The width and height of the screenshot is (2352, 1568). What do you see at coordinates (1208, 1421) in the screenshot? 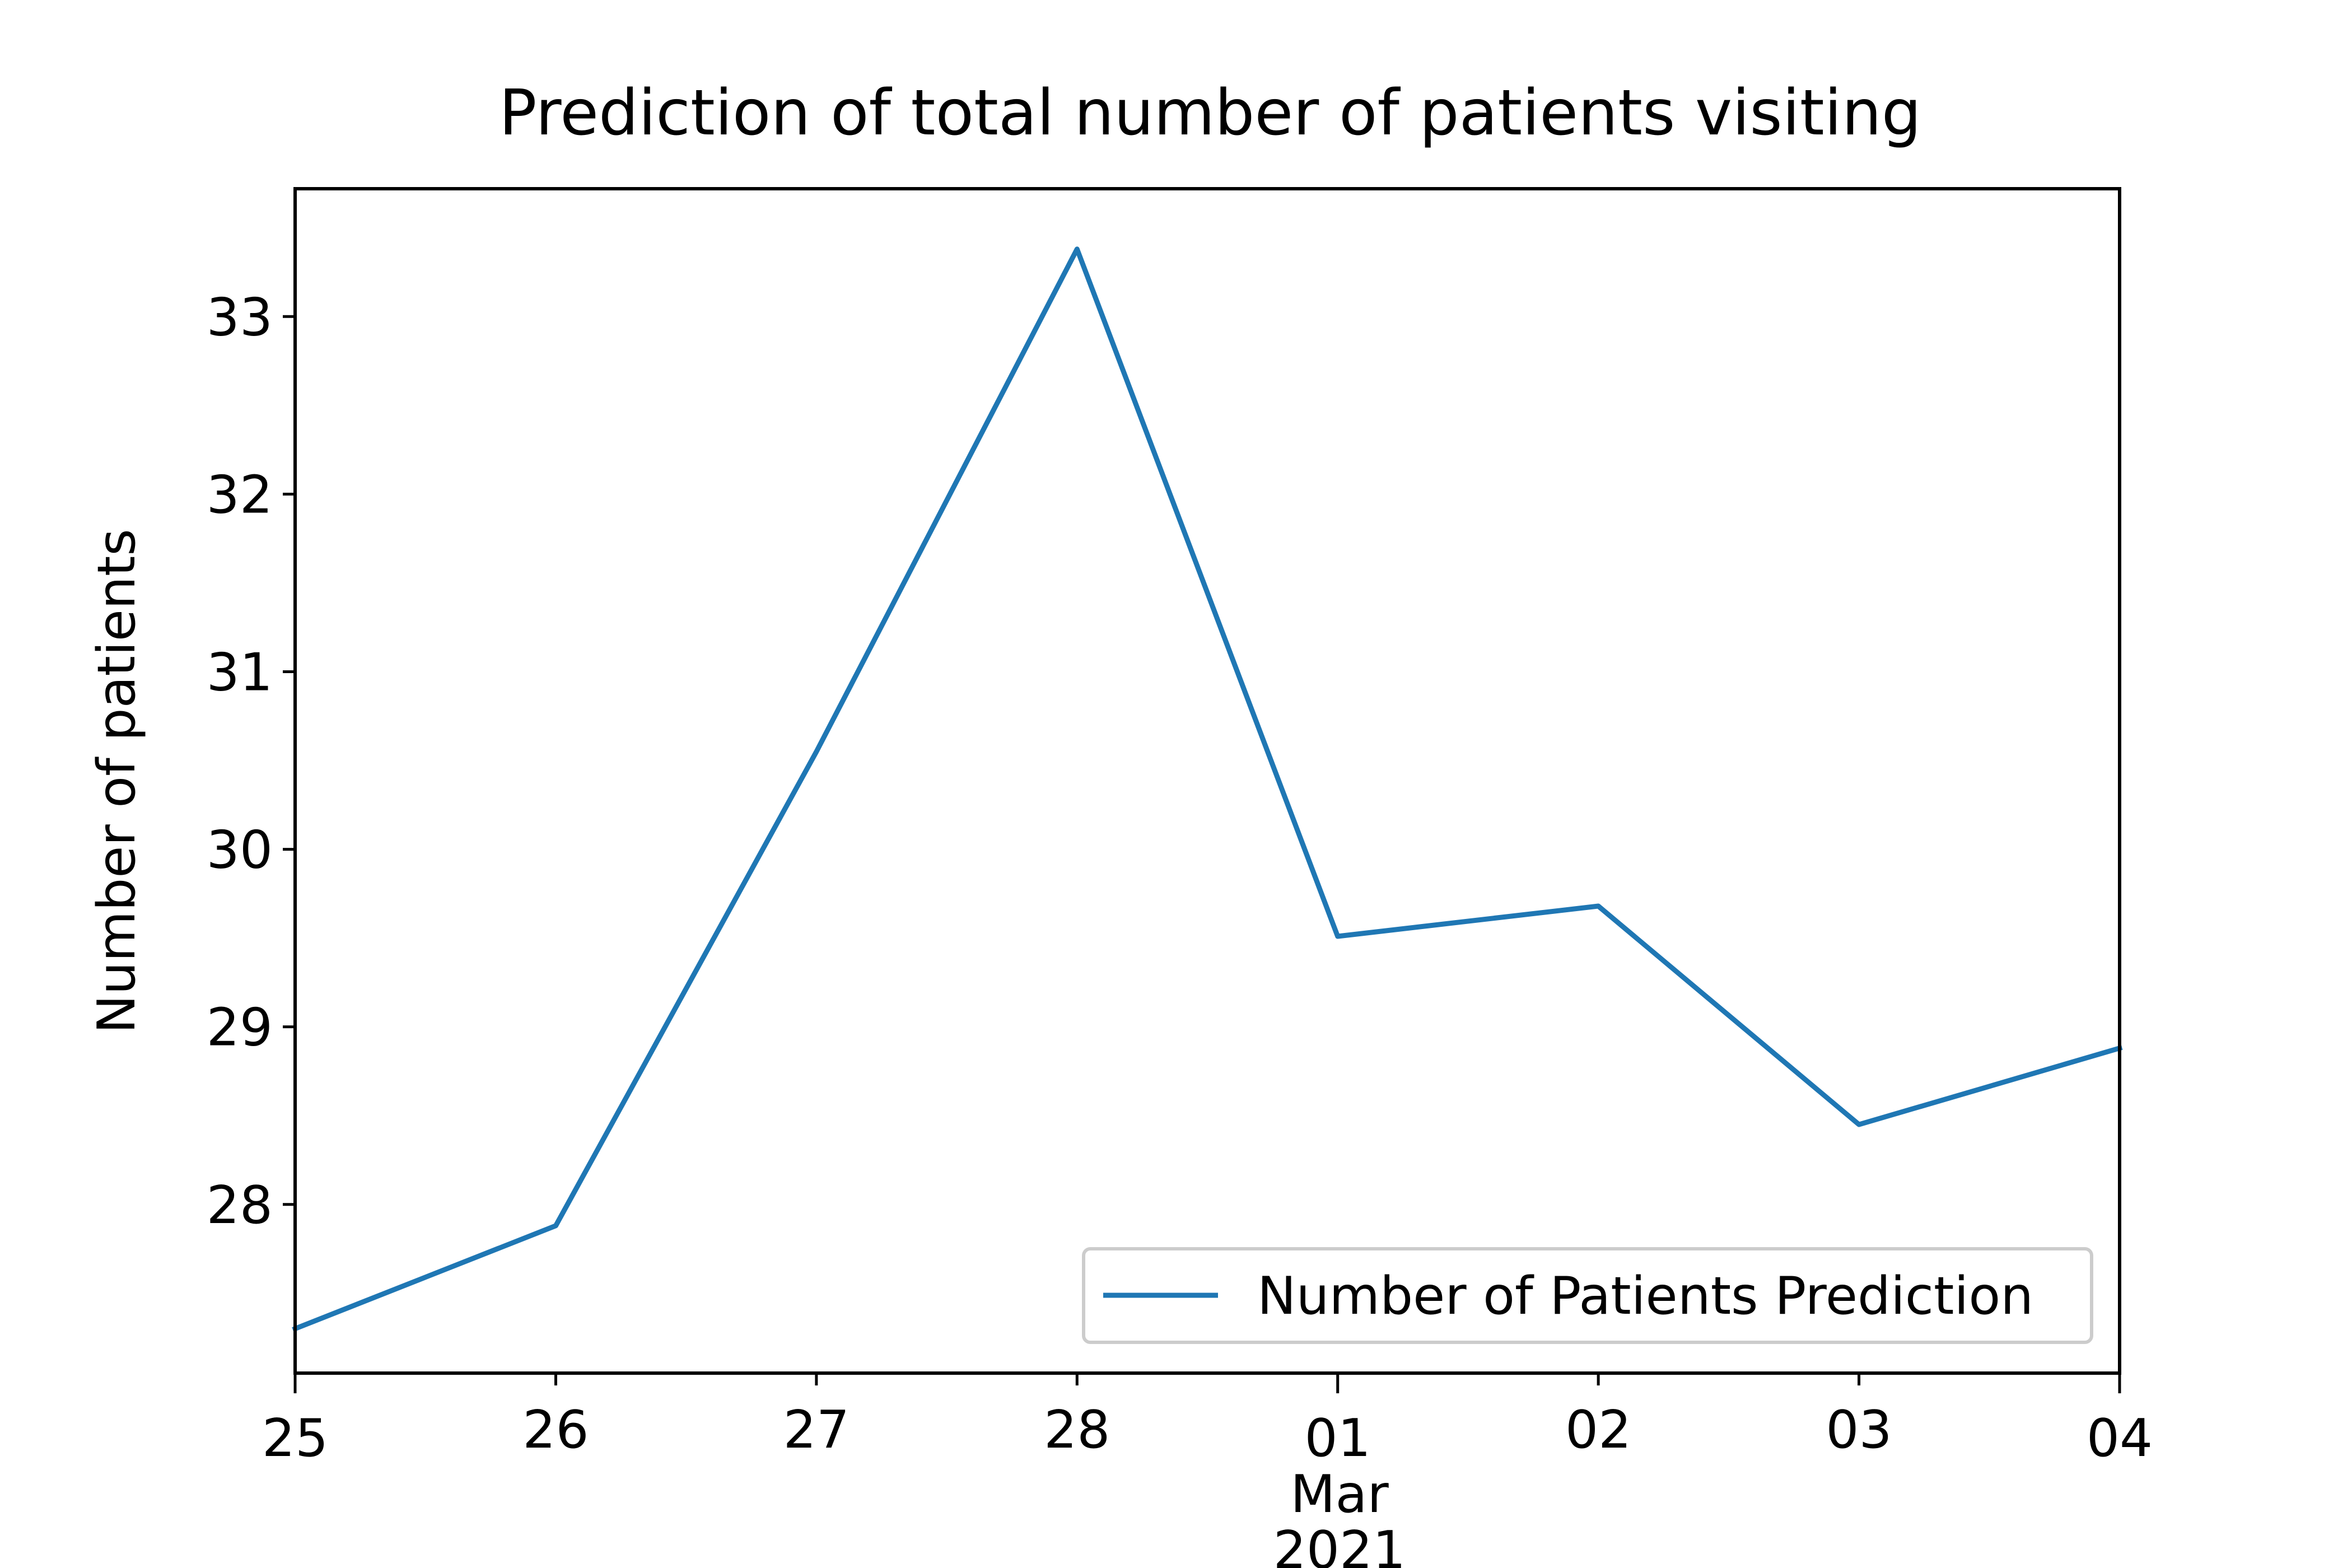
I see `x-axis-ticks: 25 26 27 28 01 02 03 04` at bounding box center [1208, 1421].